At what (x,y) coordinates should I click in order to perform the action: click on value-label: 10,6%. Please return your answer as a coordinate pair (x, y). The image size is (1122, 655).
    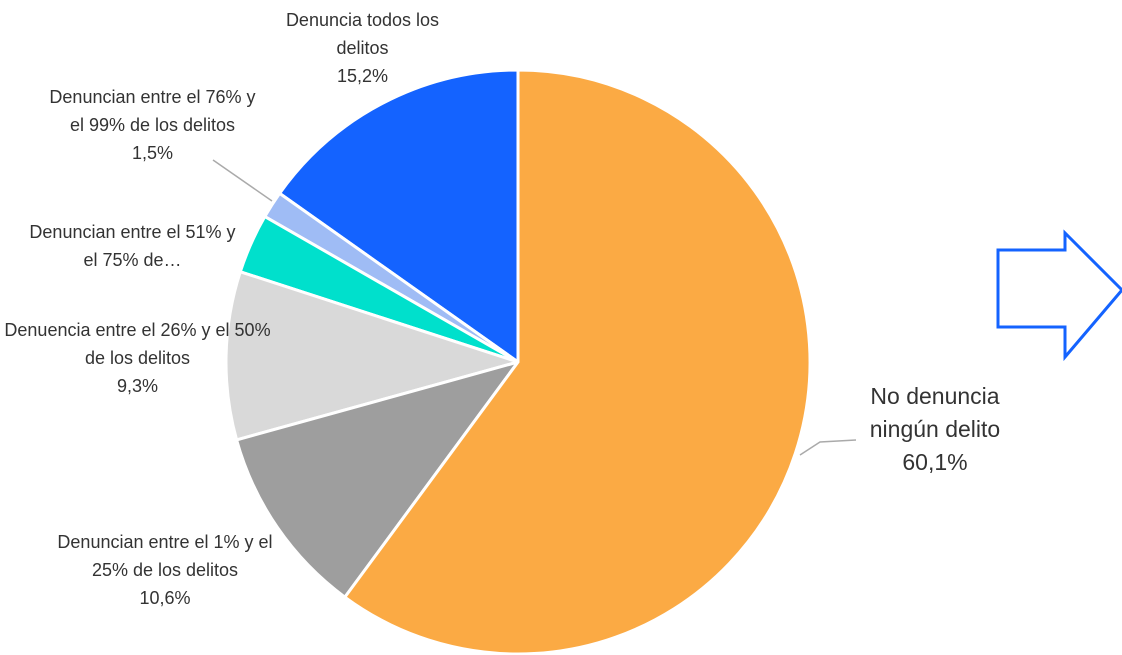
    Looking at the image, I should click on (165, 598).